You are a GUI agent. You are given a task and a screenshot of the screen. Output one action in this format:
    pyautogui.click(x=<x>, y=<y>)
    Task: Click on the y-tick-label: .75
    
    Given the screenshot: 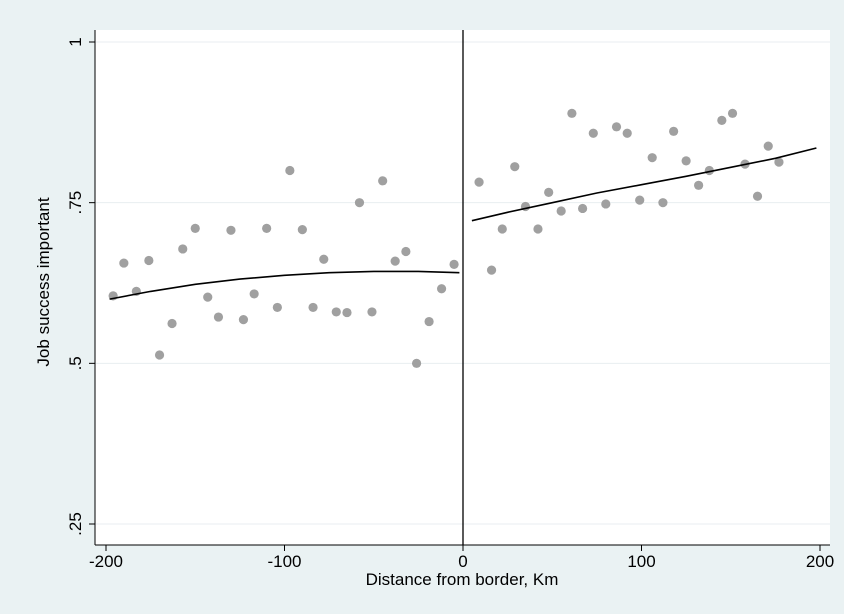 What is the action you would take?
    pyautogui.click(x=75, y=203)
    